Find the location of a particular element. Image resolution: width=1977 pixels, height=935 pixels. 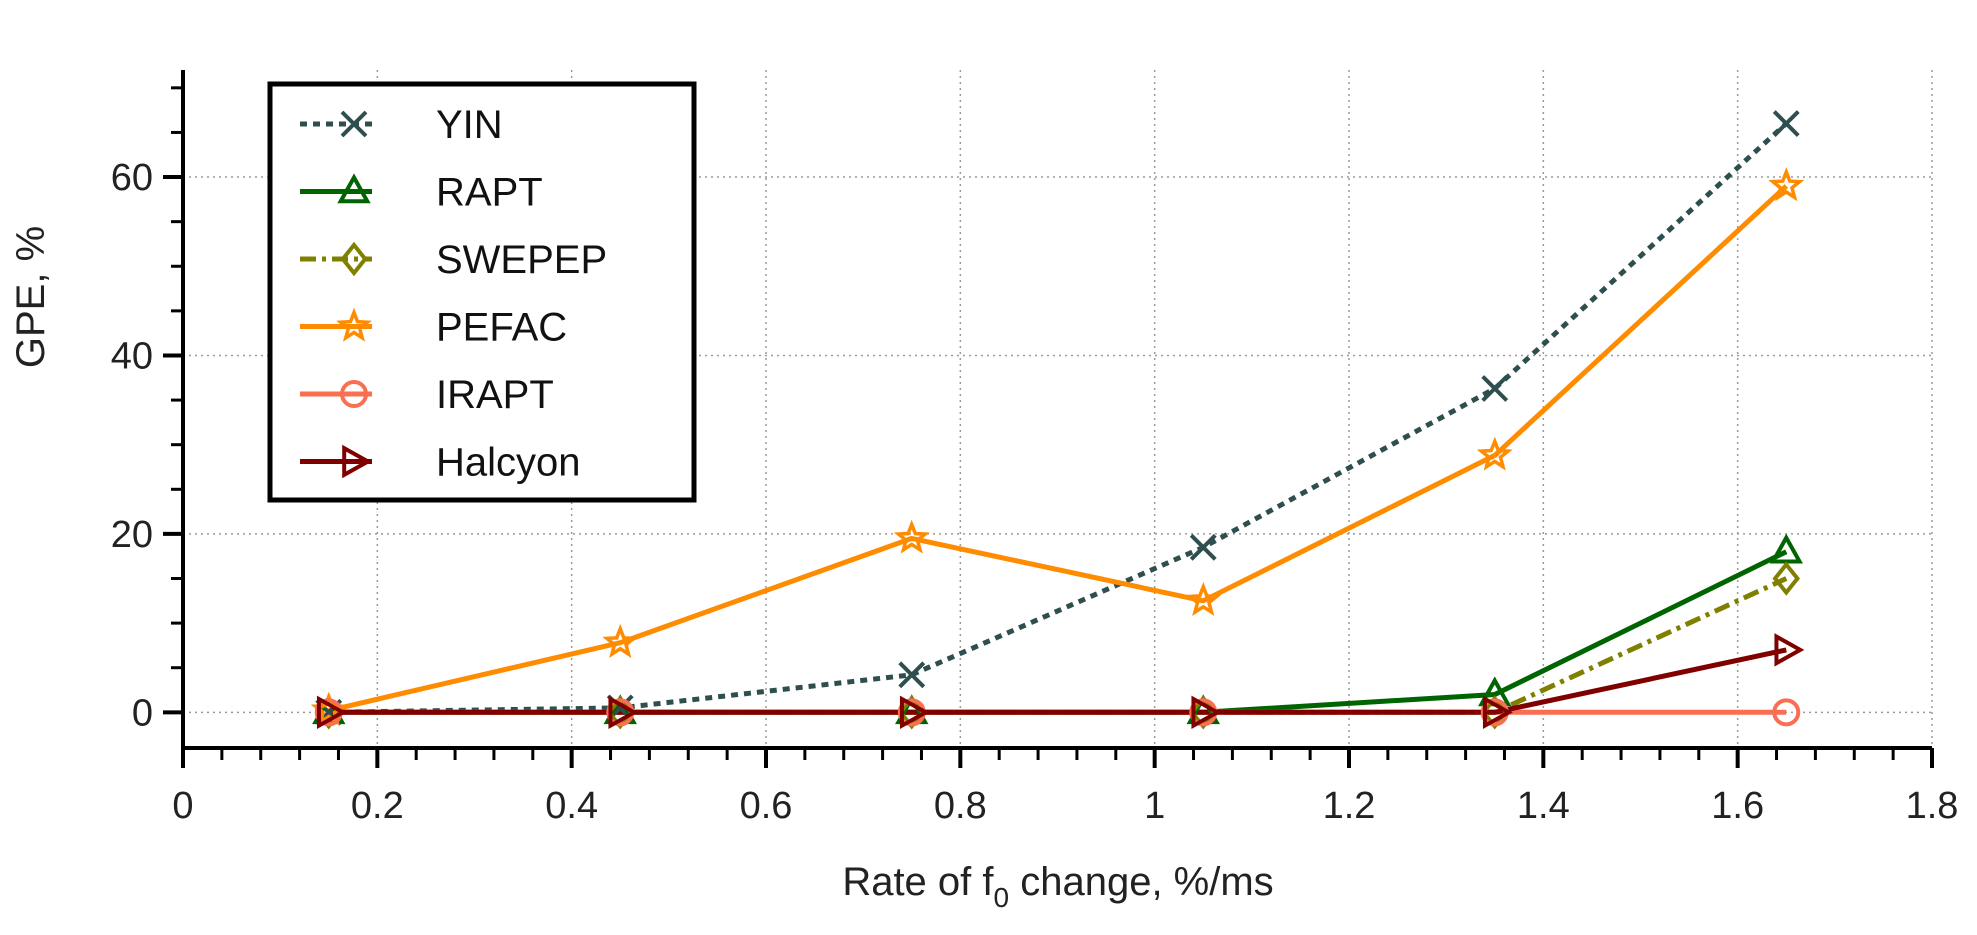

legend-marker-irapt is located at coordinates (354, 394).